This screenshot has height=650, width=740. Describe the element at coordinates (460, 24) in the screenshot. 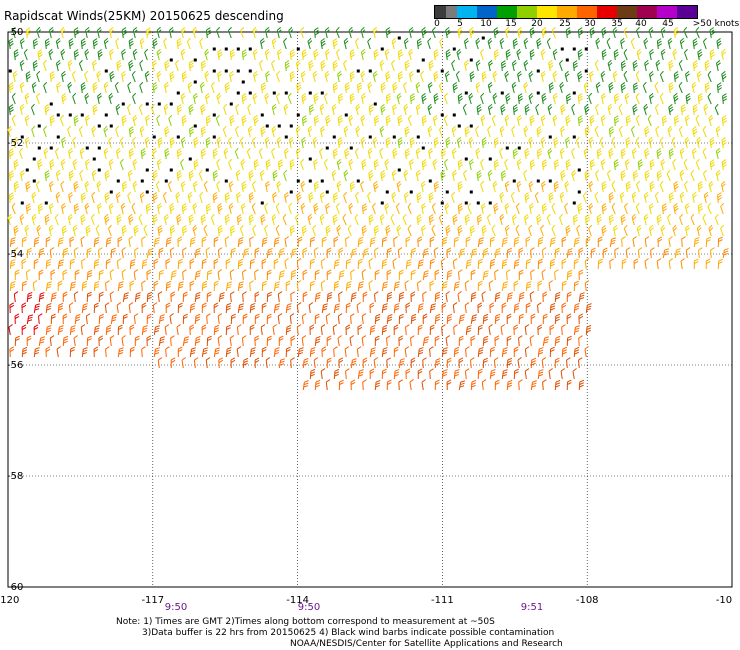

I see `colorbar-label: 5` at that location.